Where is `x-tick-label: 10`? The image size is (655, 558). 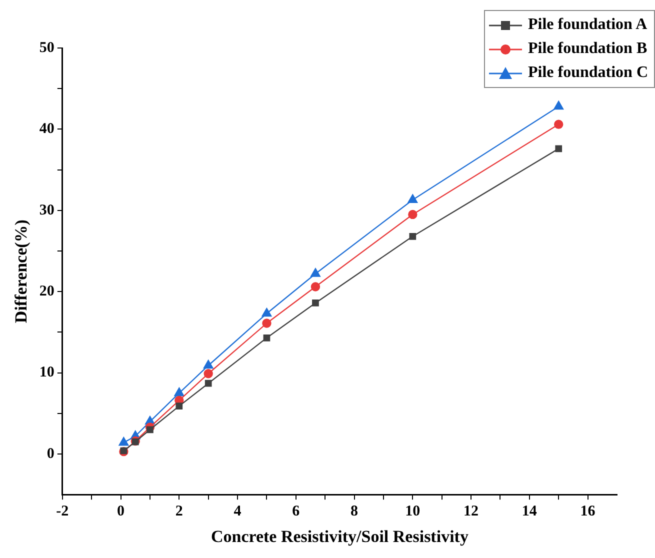 x-tick-label: 10 is located at coordinates (412, 511).